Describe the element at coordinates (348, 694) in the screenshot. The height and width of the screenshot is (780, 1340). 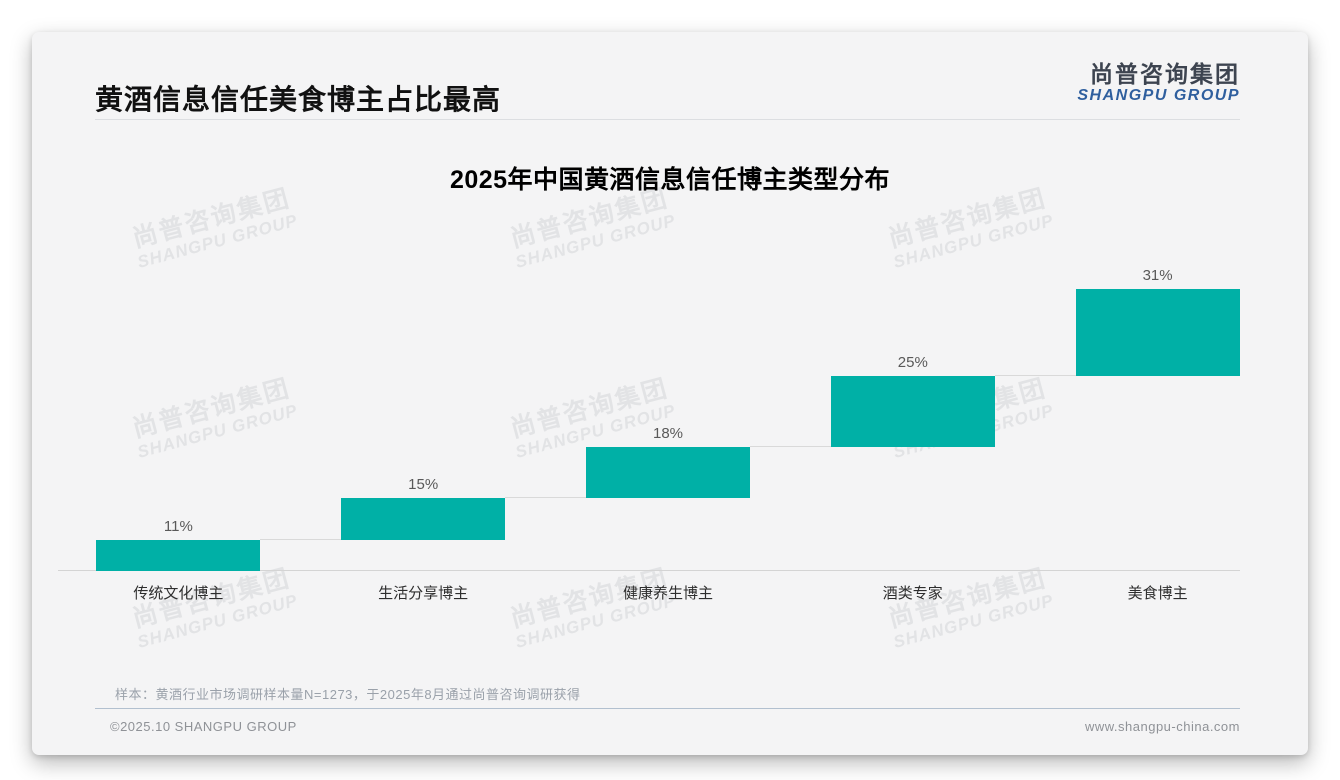
I see `sample-note: 样本：黄酒行业市场调研样本量N=1273，于2025年8月通过尚普咨询调研获得` at that location.